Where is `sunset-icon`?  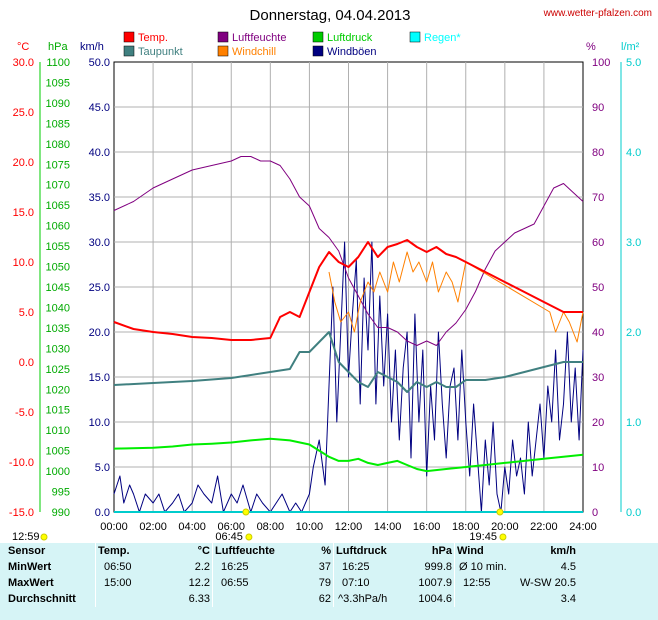 sunset-icon is located at coordinates (500, 512).